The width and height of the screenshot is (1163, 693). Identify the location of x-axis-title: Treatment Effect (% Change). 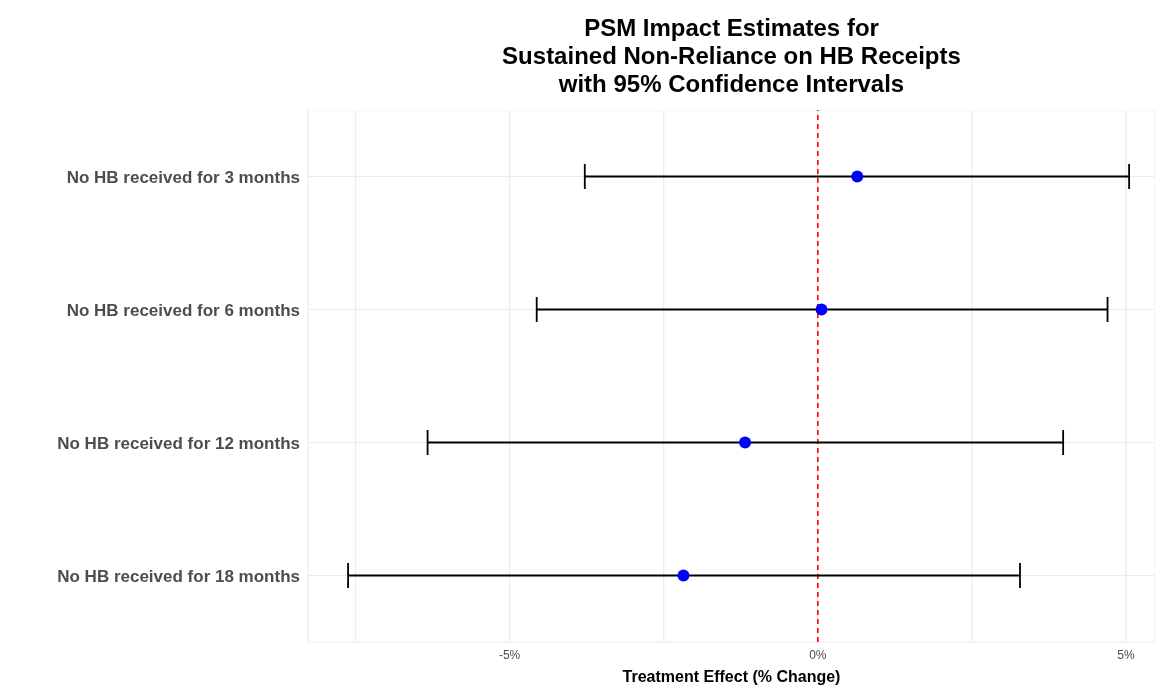
(731, 677).